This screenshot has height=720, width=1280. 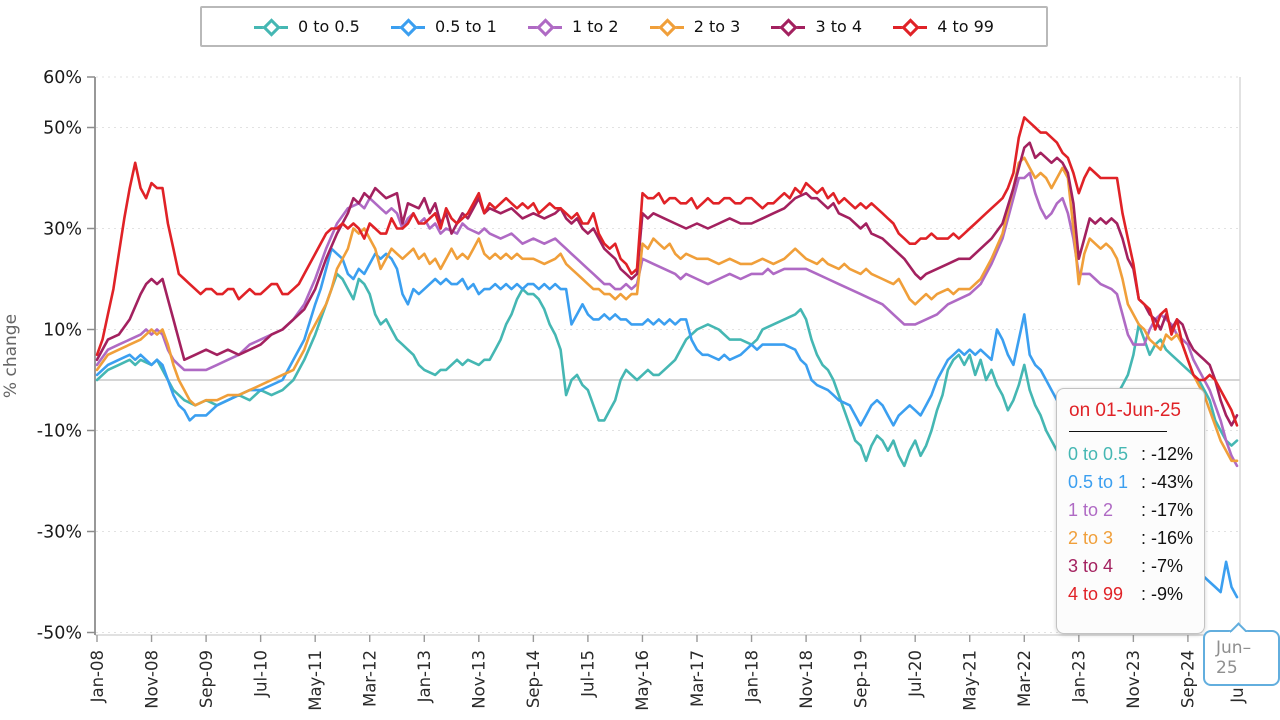 What do you see at coordinates (717, 26) in the screenshot?
I see `legend-label: 2 to 3` at bounding box center [717, 26].